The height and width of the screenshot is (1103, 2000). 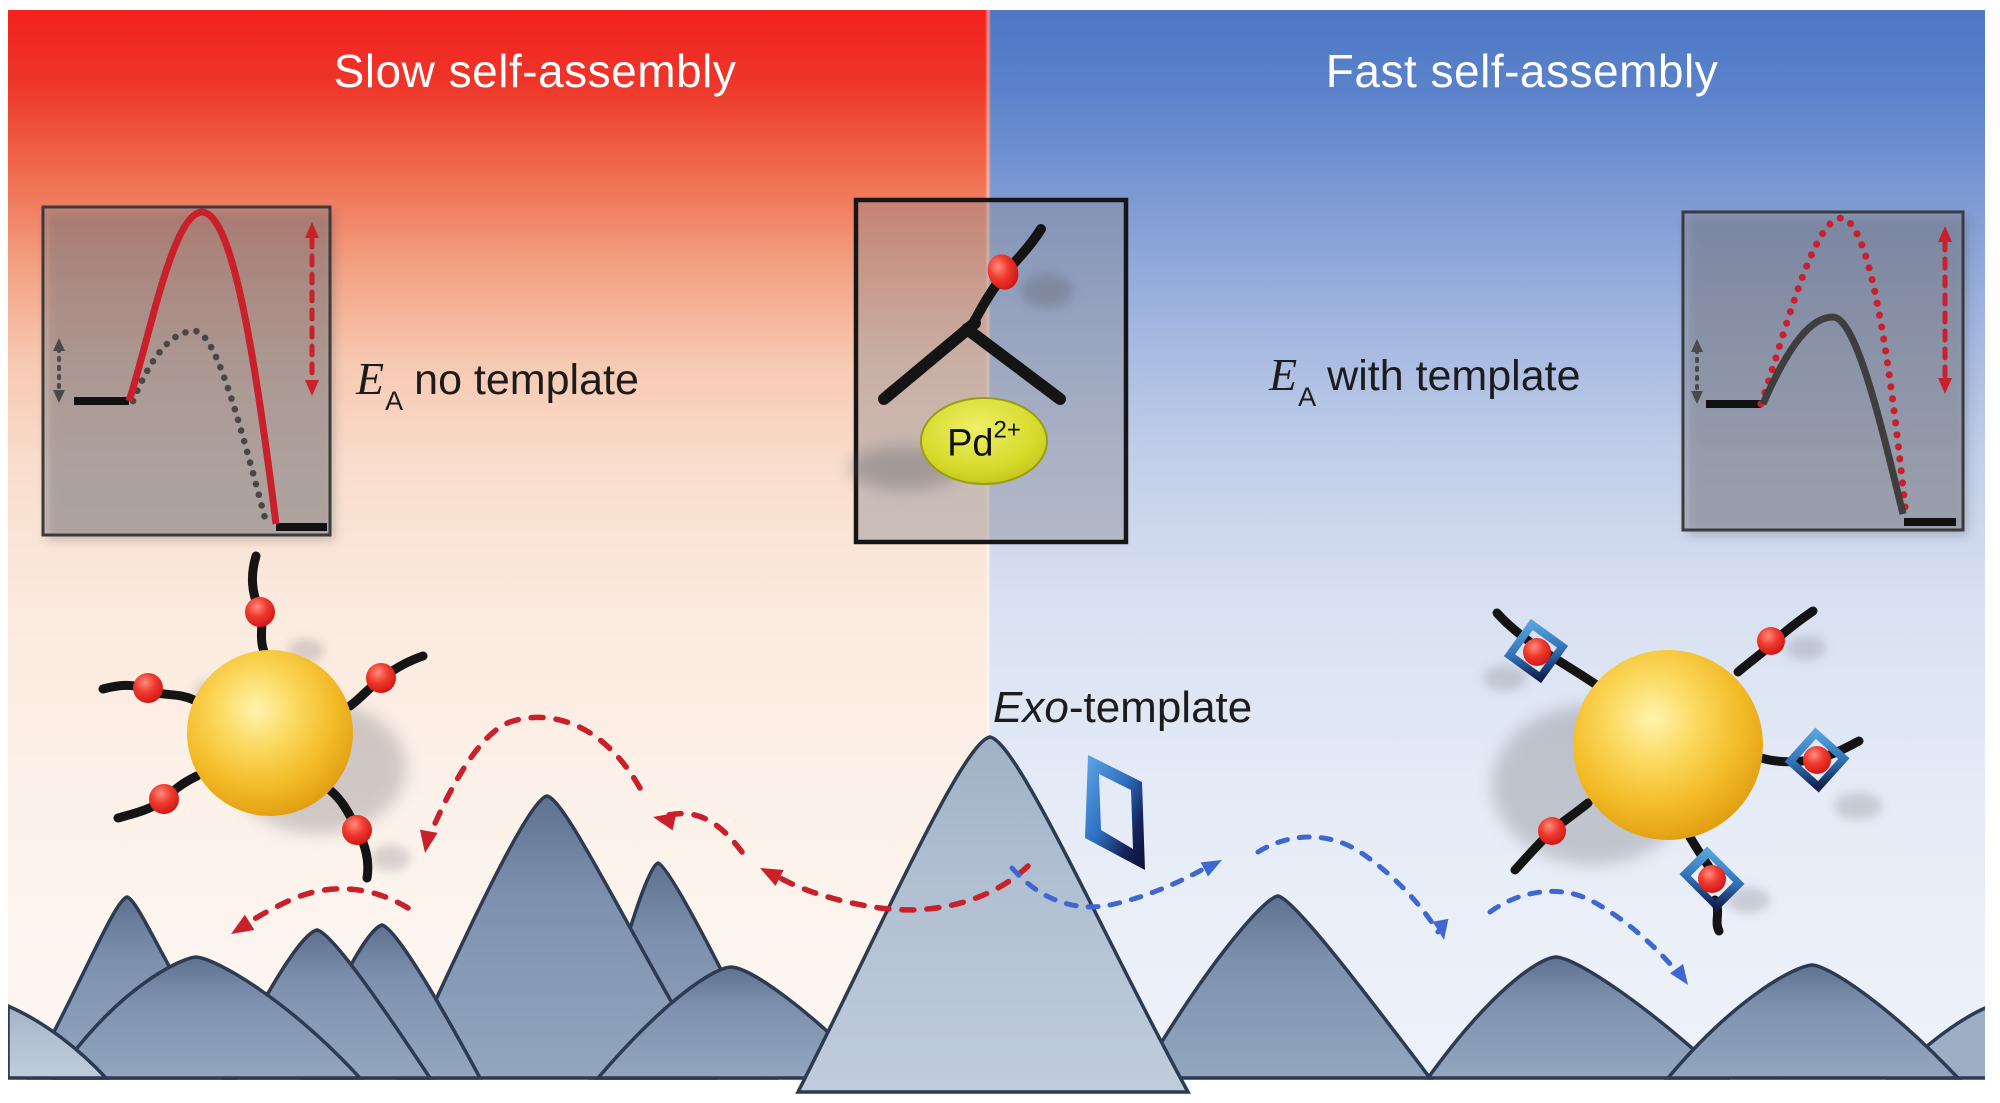 What do you see at coordinates (1031, 707) in the screenshot?
I see `exo-italic: Exo` at bounding box center [1031, 707].